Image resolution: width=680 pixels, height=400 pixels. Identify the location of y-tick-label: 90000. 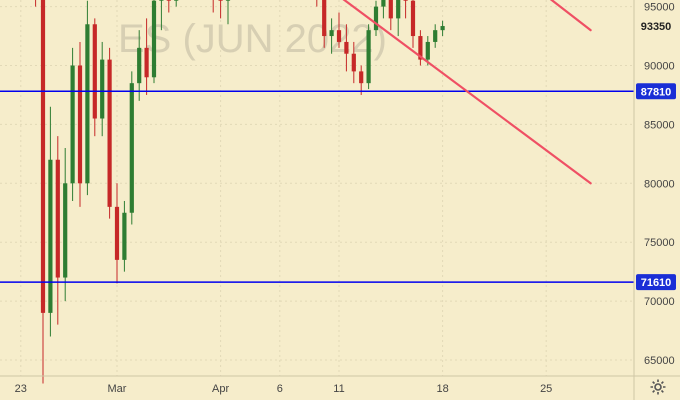
(659, 67).